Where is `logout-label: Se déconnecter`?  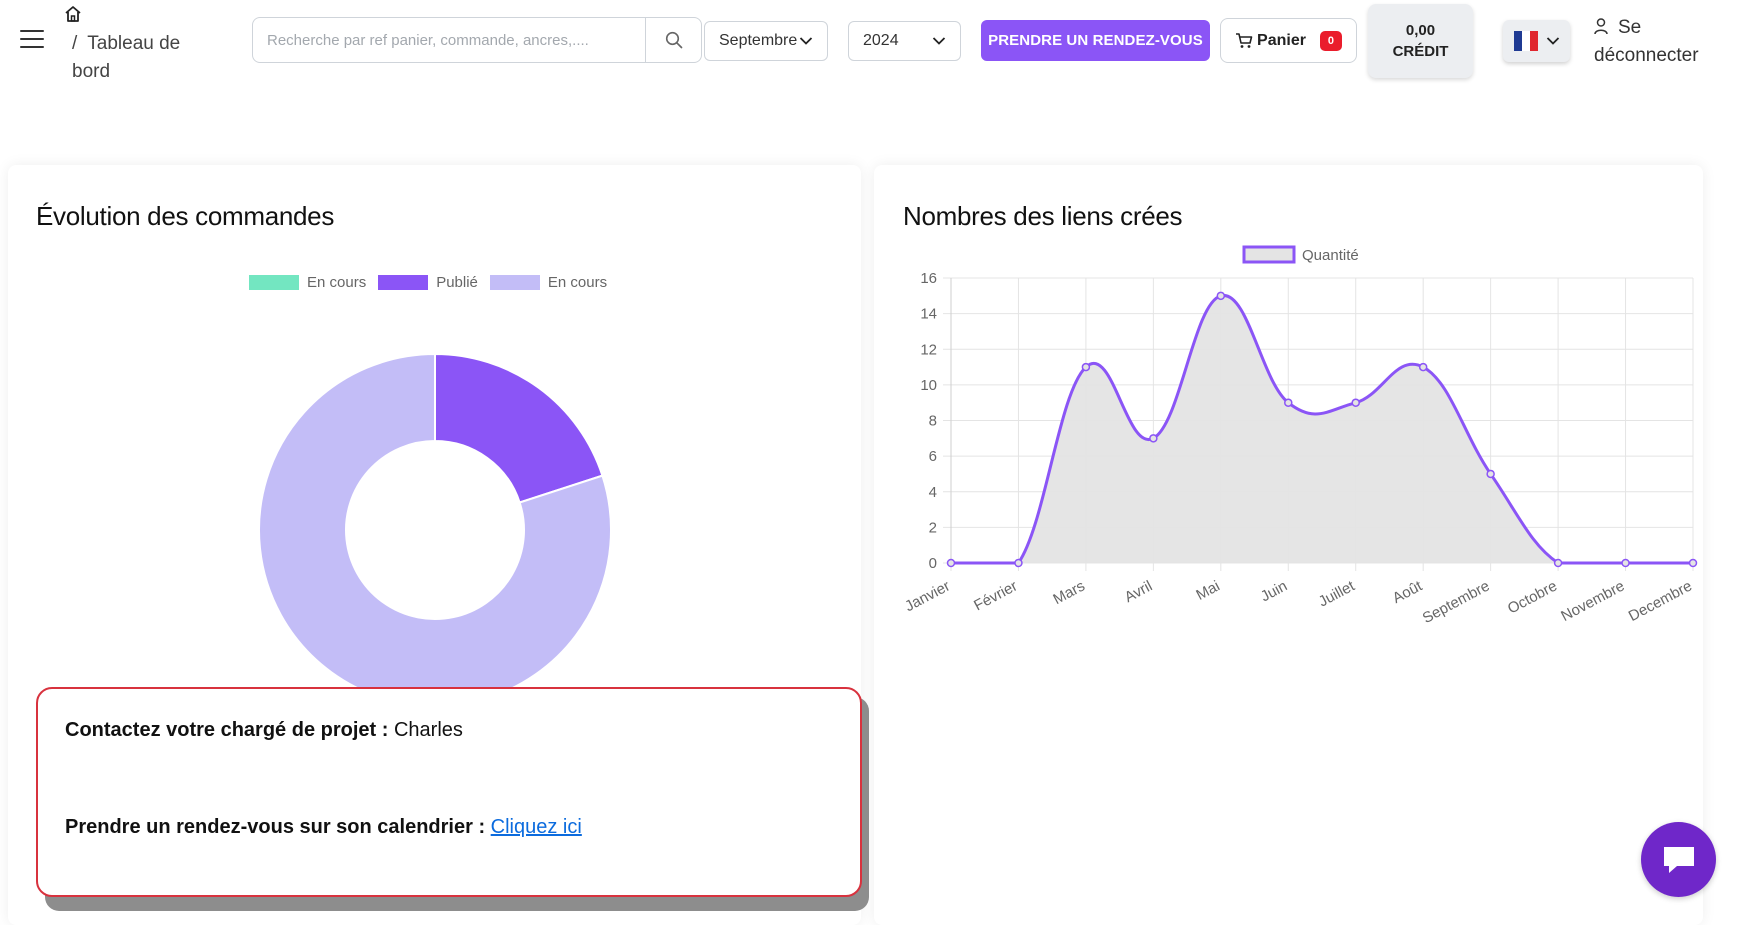 logout-label: Se déconnecter is located at coordinates (1646, 41).